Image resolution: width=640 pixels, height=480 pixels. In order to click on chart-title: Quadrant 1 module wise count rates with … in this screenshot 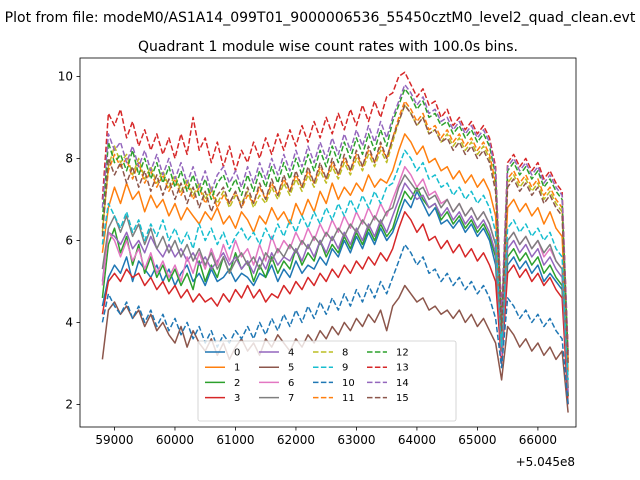, I will do `click(328, 47)`.